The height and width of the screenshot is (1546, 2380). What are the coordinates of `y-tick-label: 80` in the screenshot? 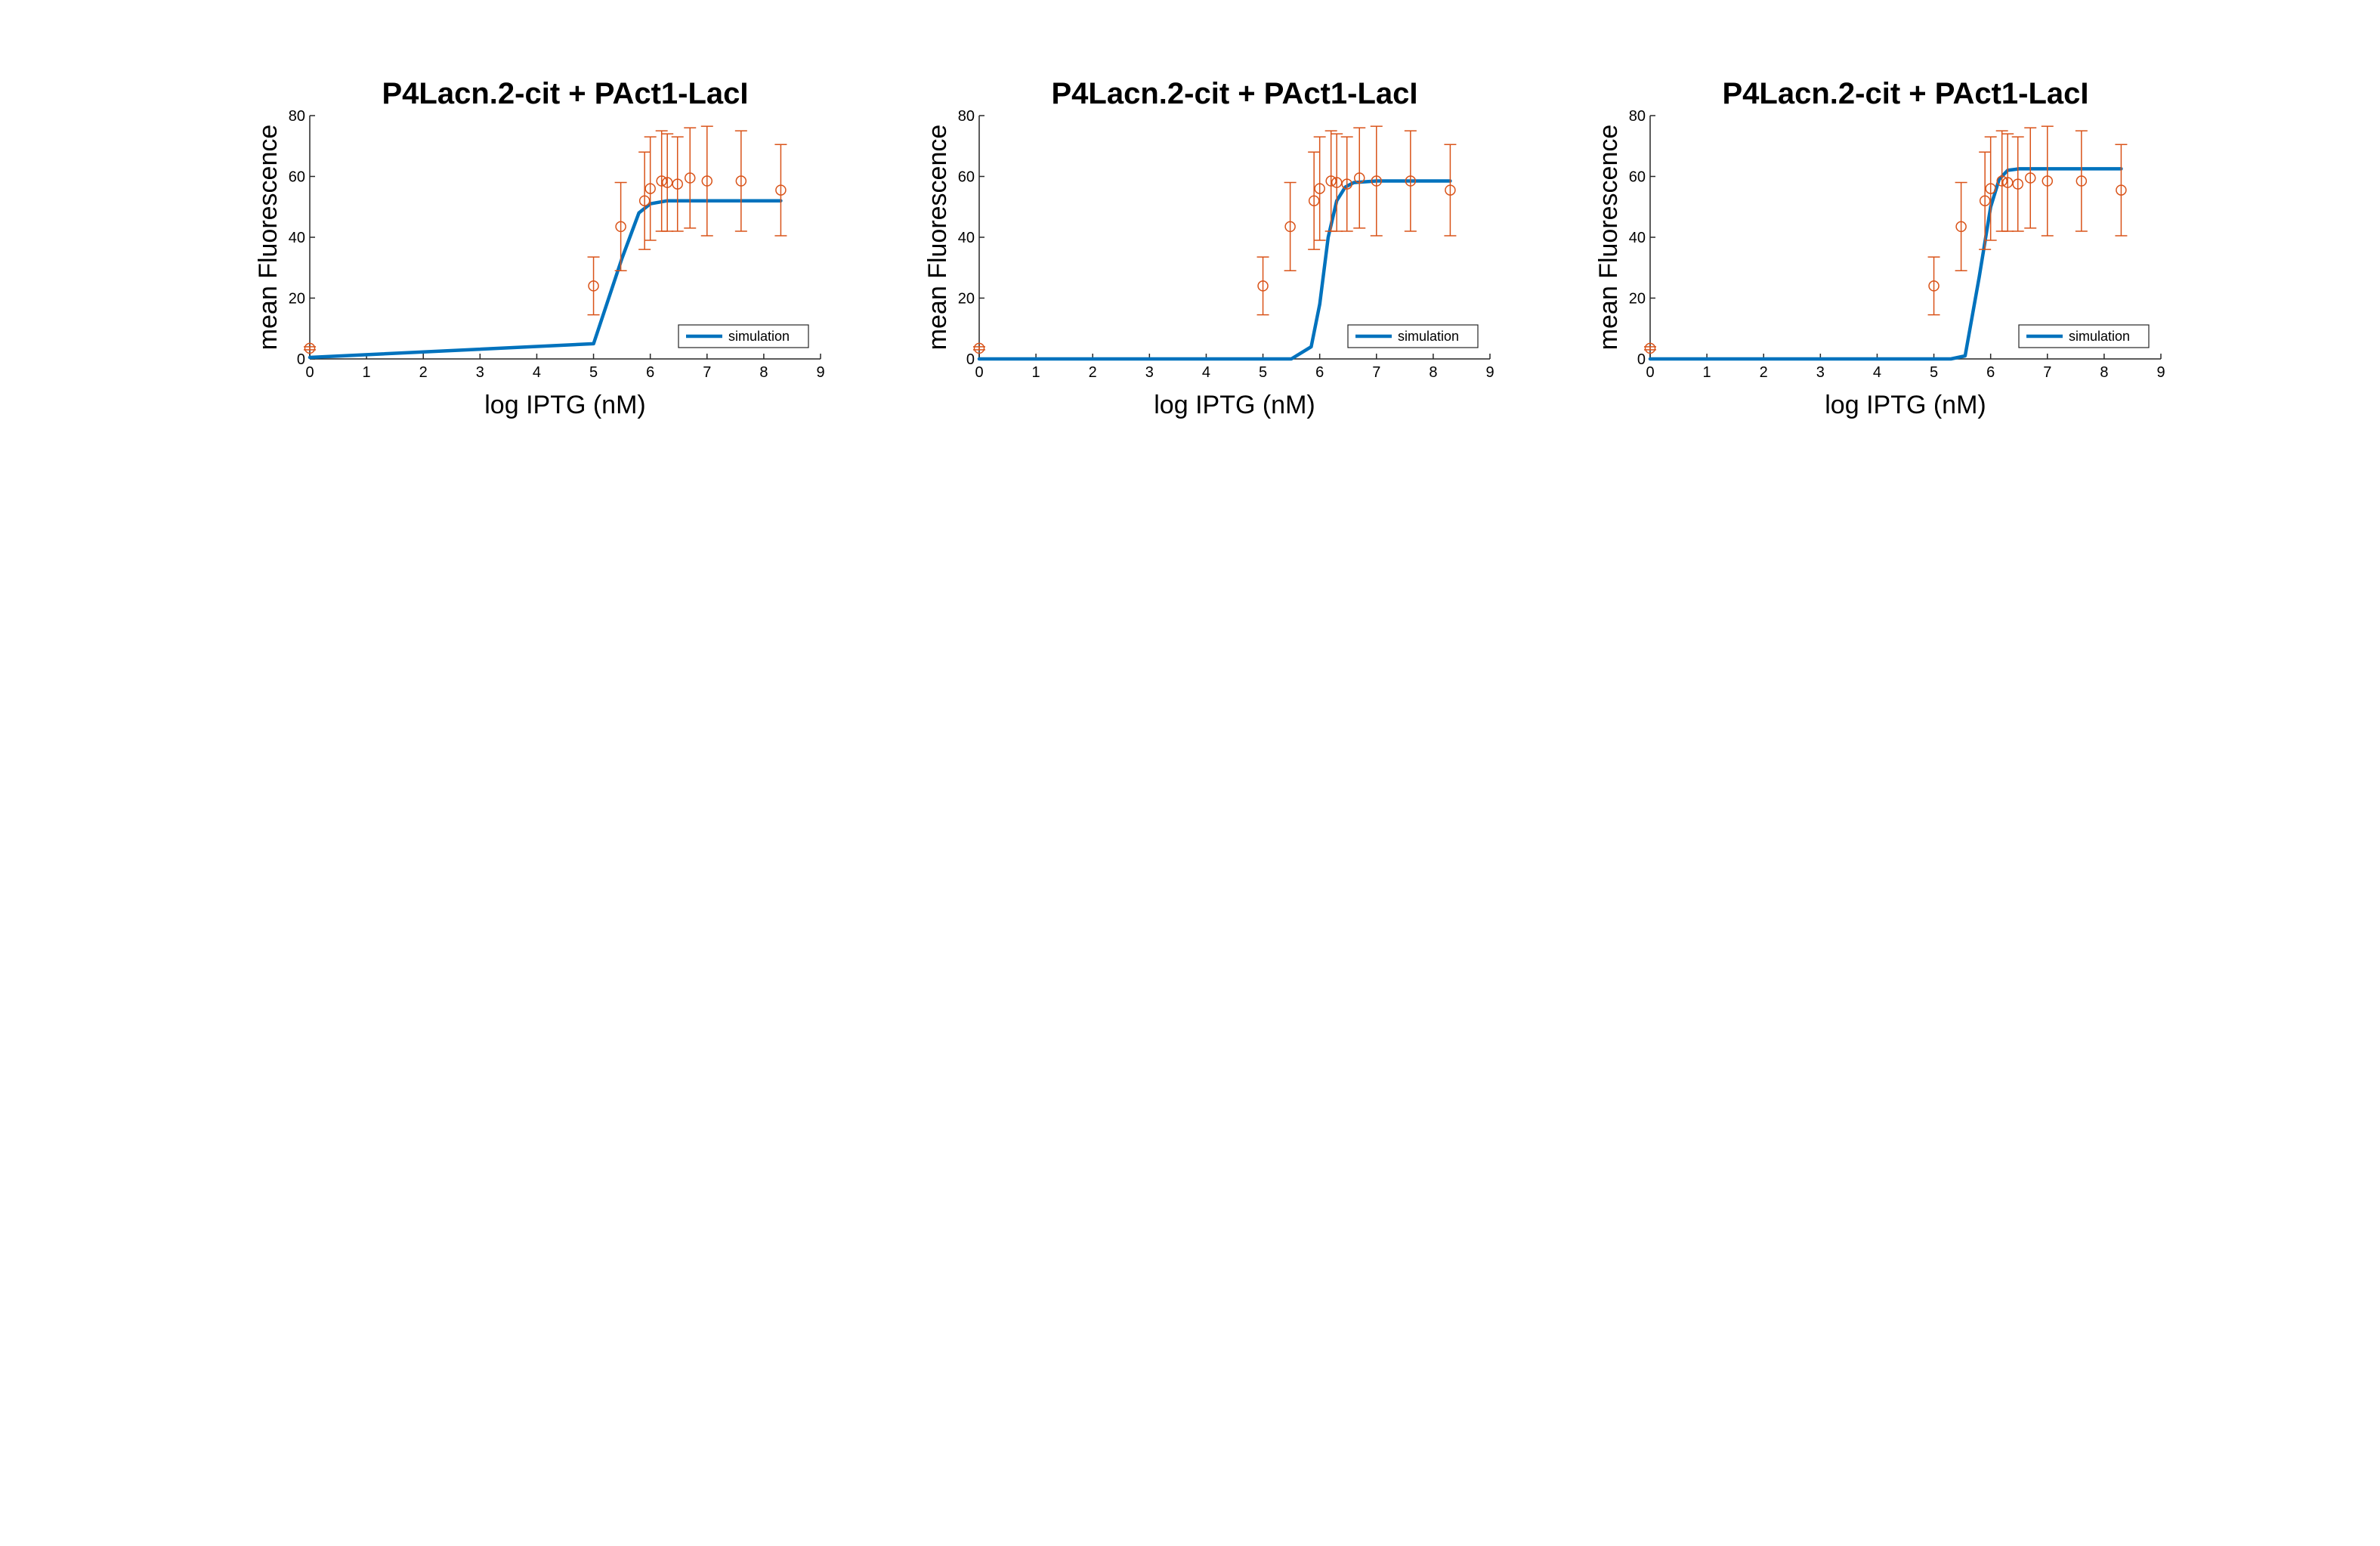 It's located at (1637, 116).